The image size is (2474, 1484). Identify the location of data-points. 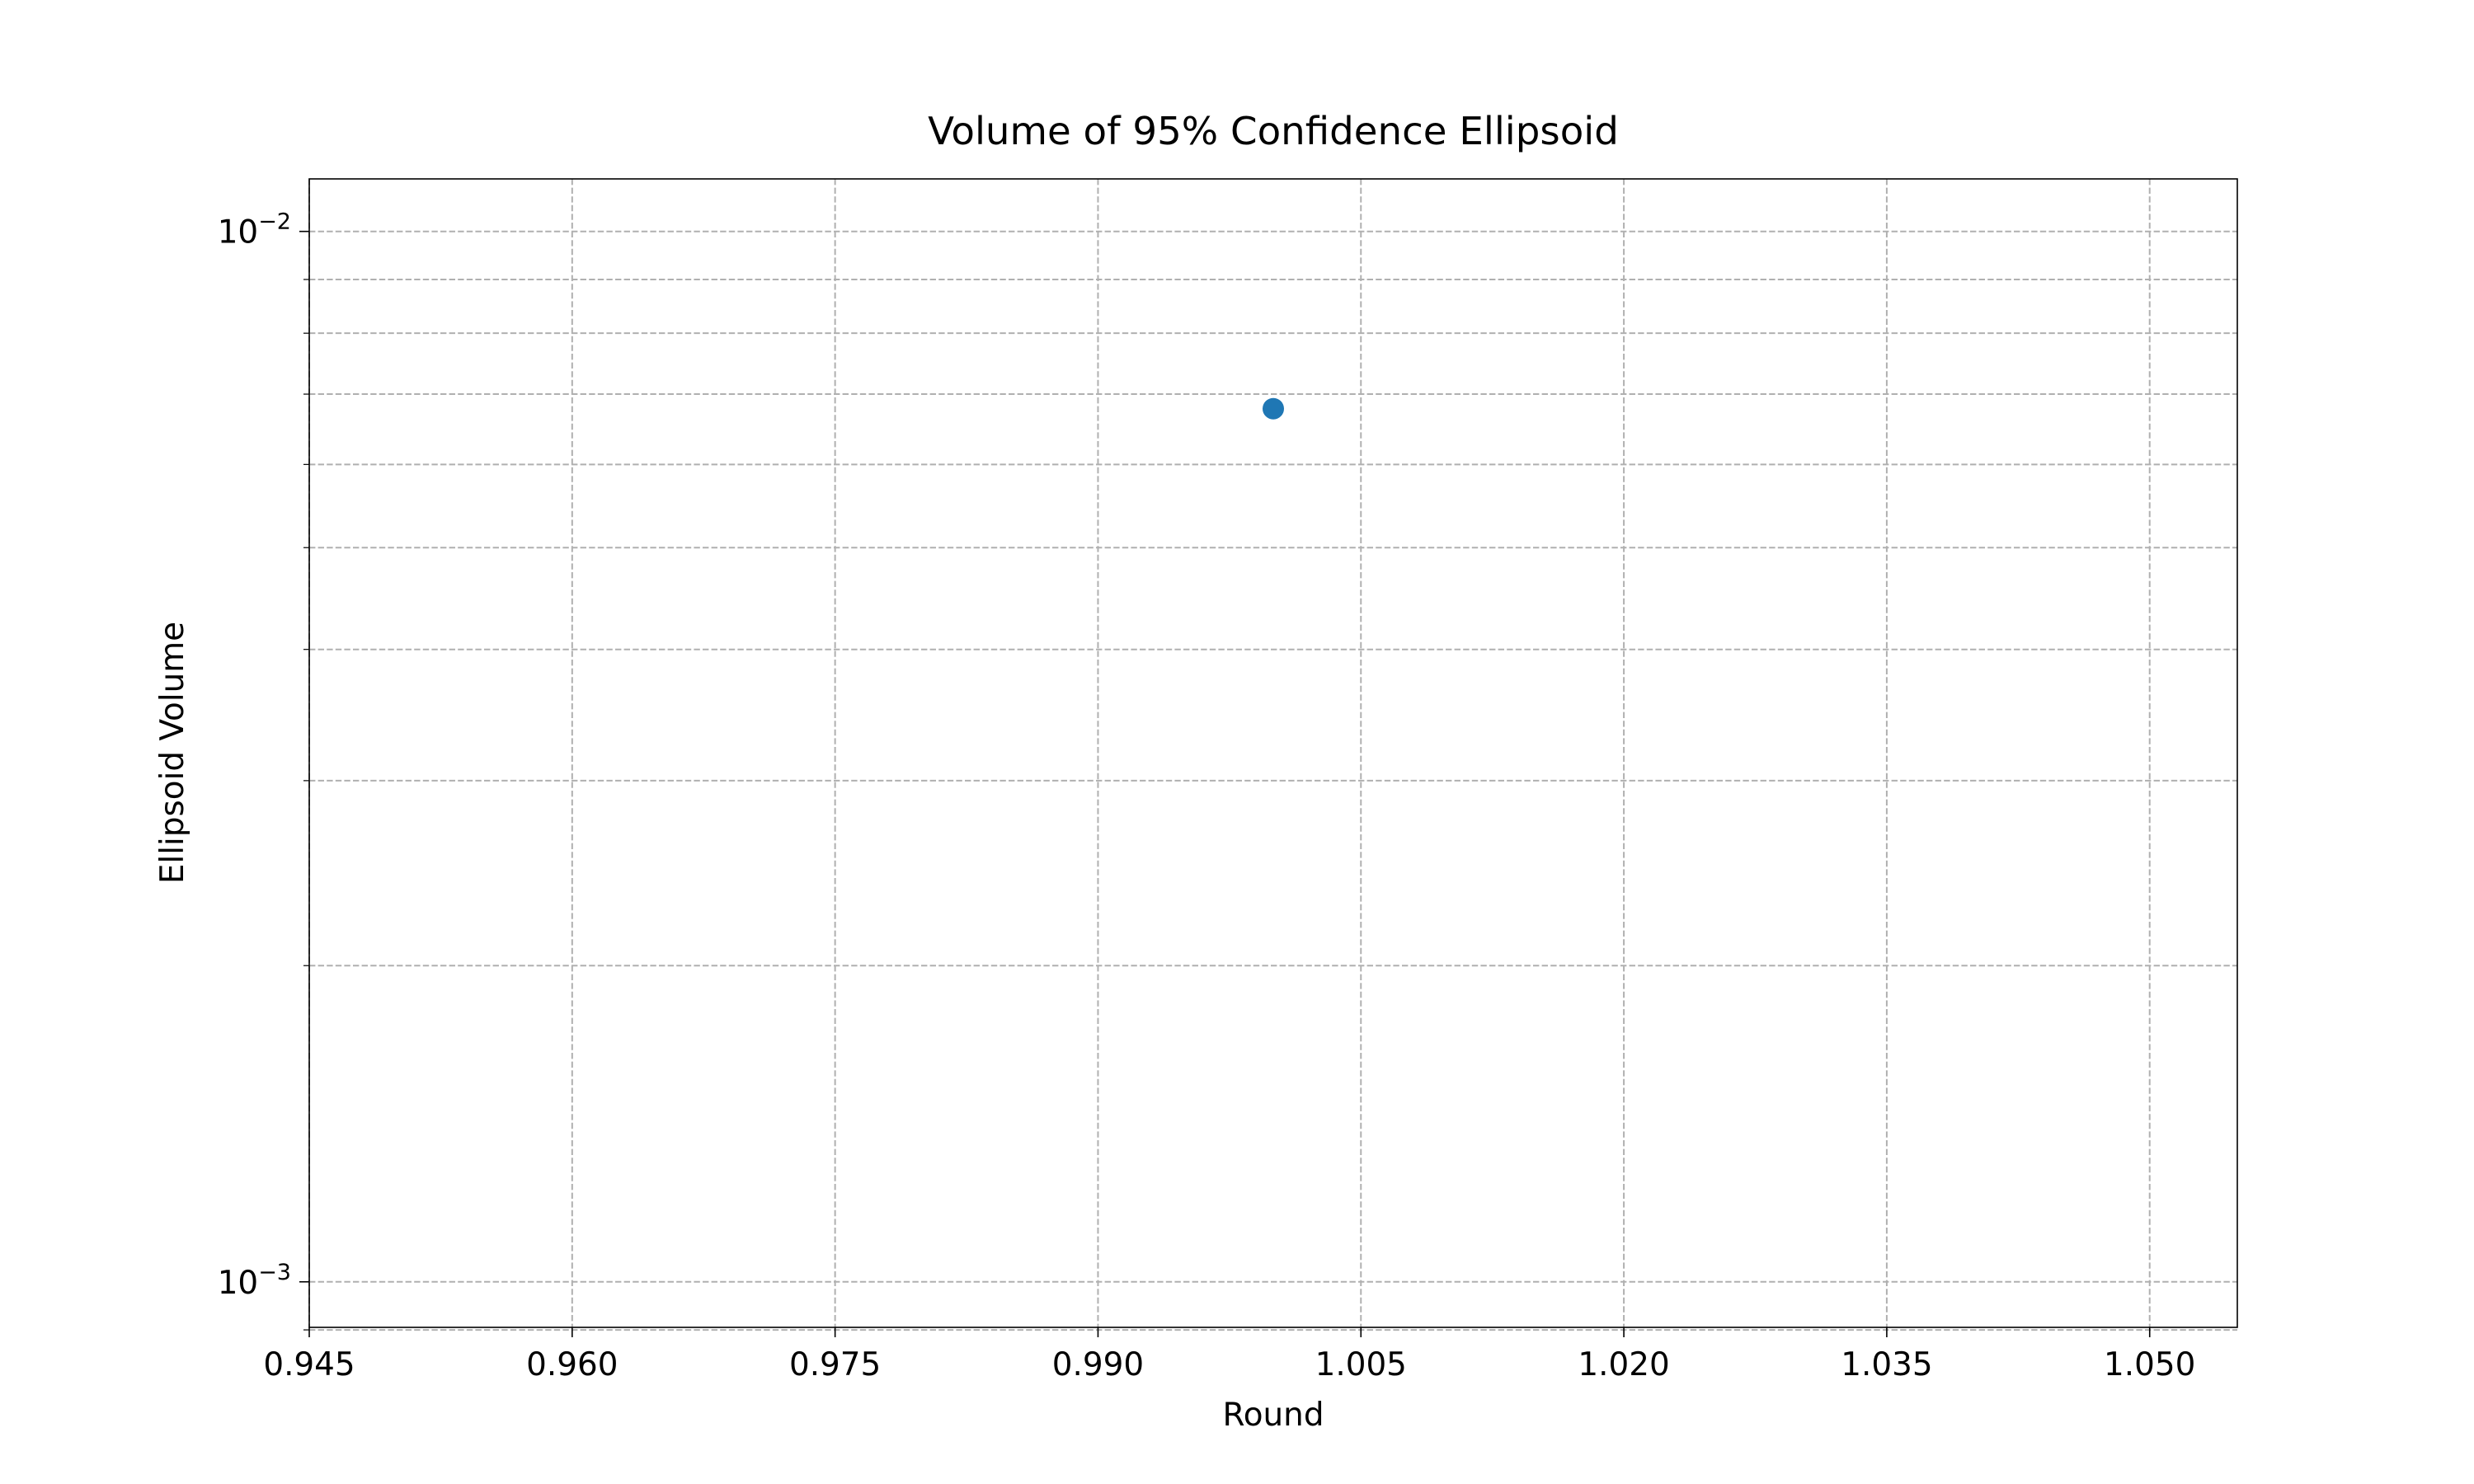
(1273, 408).